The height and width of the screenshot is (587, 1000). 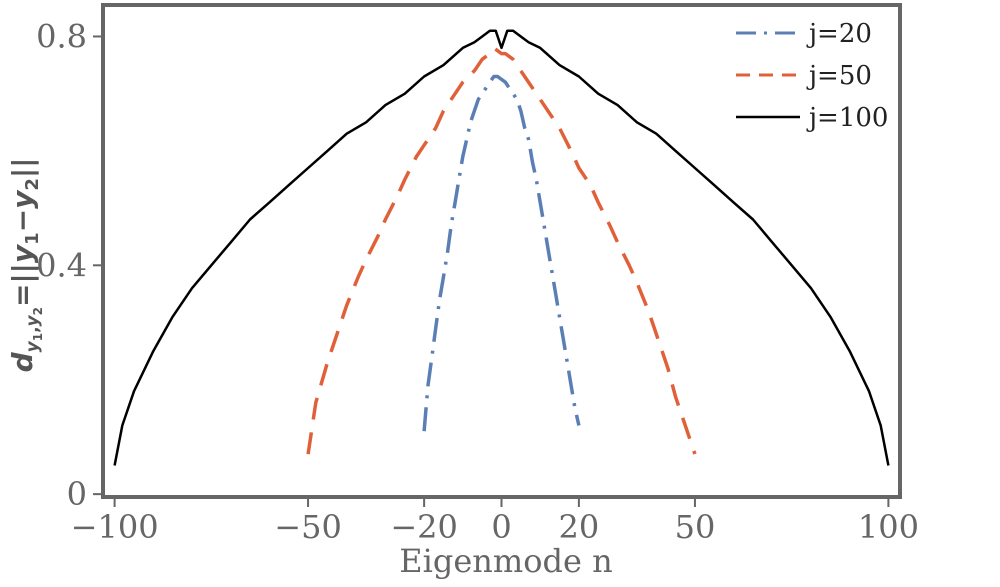 I want to click on legend-label: j=100, so click(x=847, y=118).